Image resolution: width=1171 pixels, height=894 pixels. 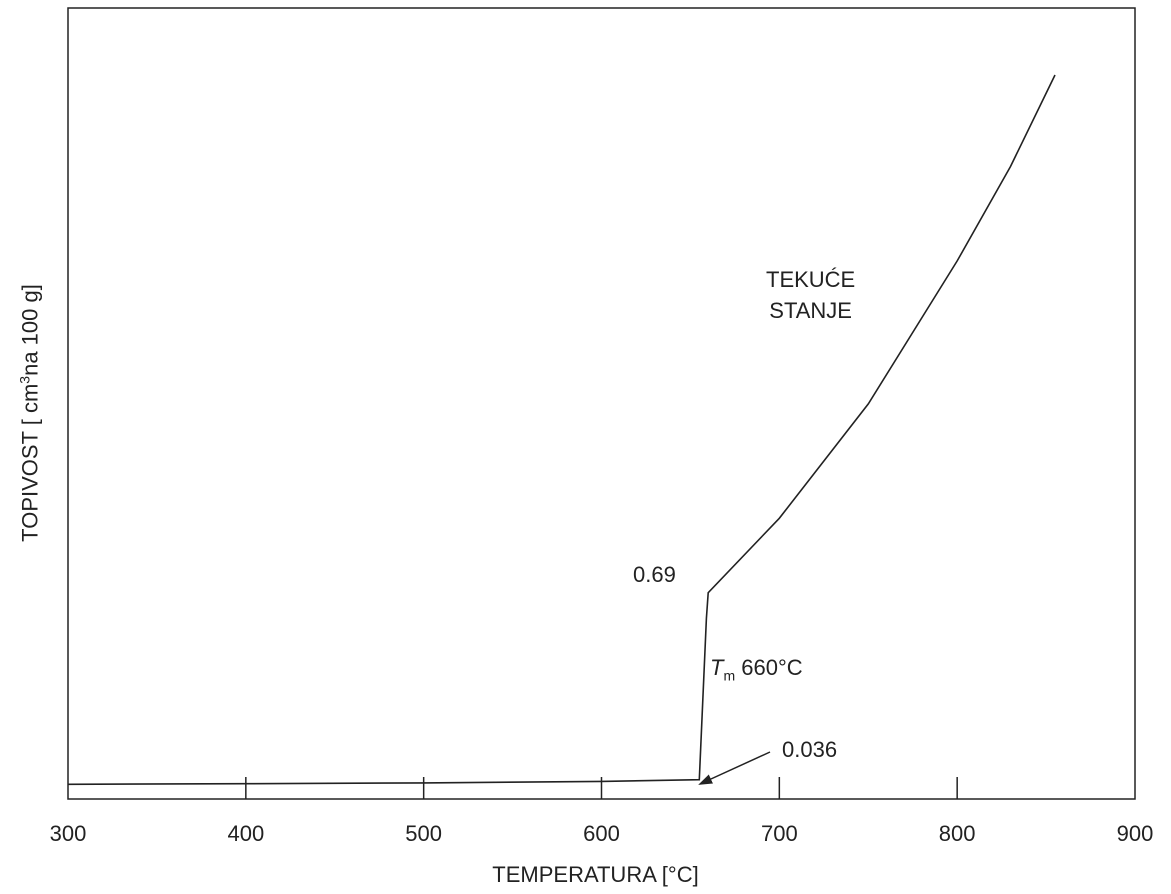 I want to click on x-tick-label-500: 500, so click(x=423, y=833).